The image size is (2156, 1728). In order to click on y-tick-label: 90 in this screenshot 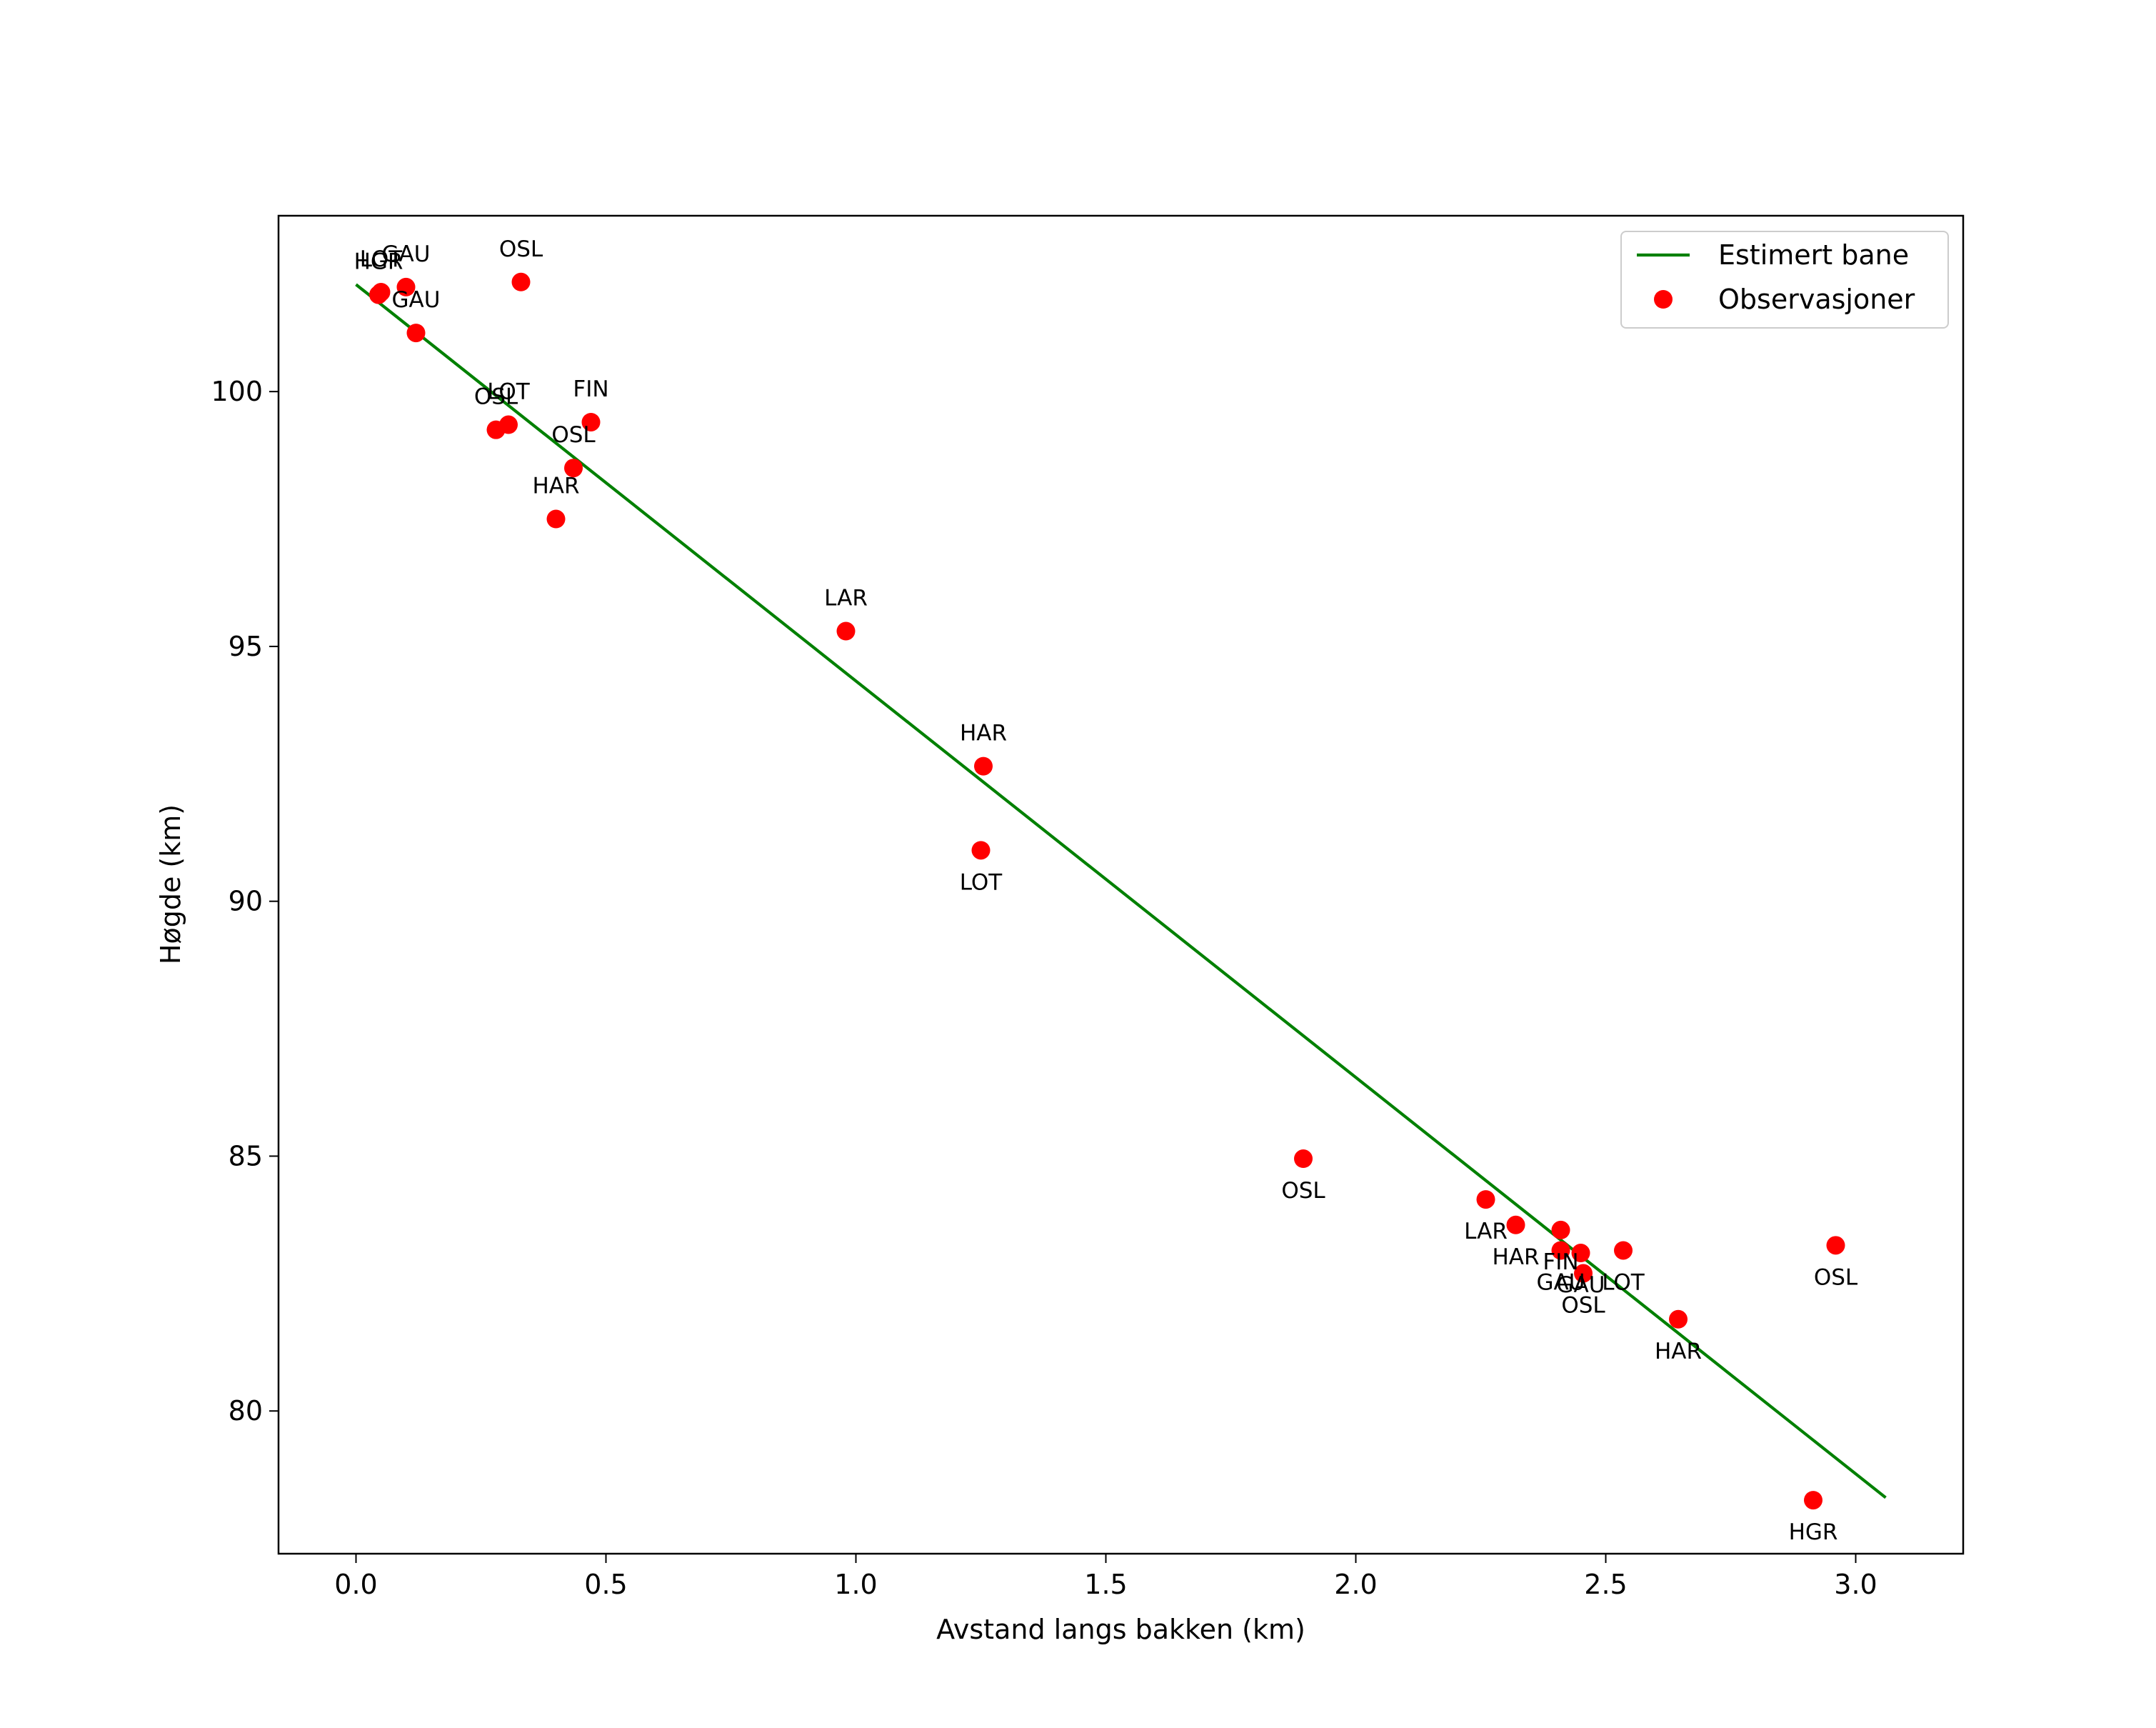, I will do `click(246, 901)`.